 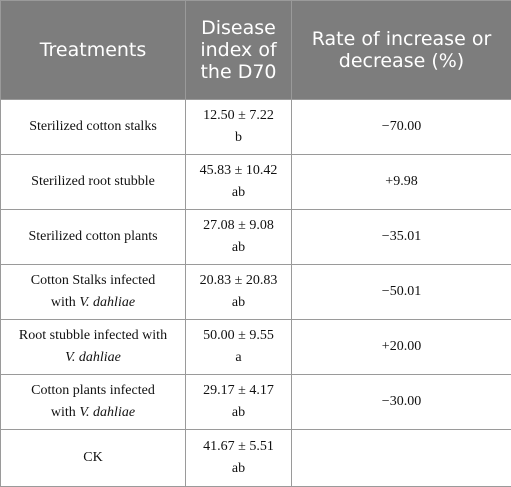 I want to click on treatment-text: Root stubble infected with, so click(x=93, y=336).